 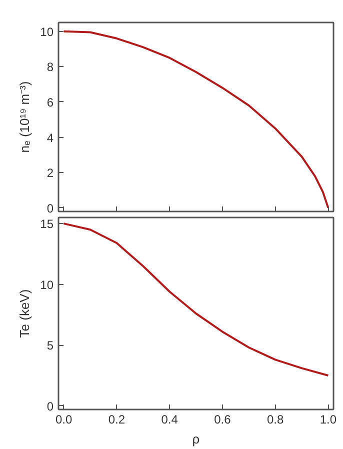 What do you see at coordinates (117, 419) in the screenshot?
I see `x-tick-label: 0.2` at bounding box center [117, 419].